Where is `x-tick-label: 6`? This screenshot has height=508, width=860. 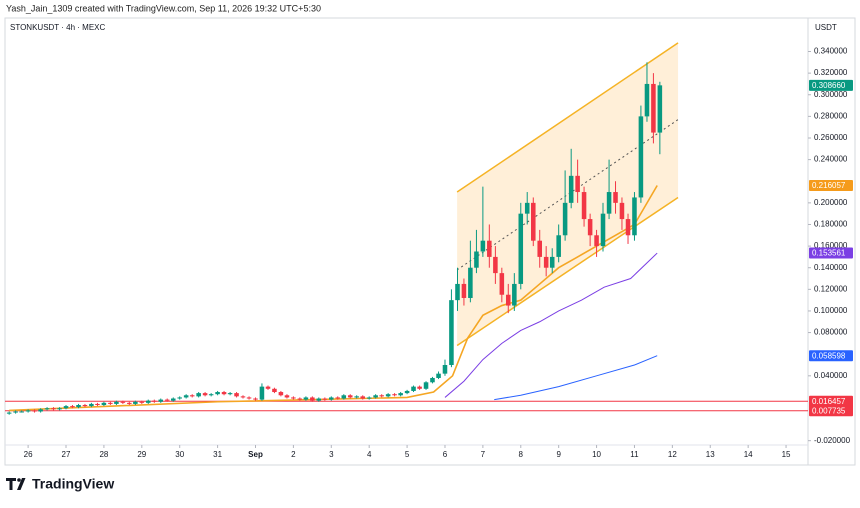 x-tick-label: 6 is located at coordinates (445, 454).